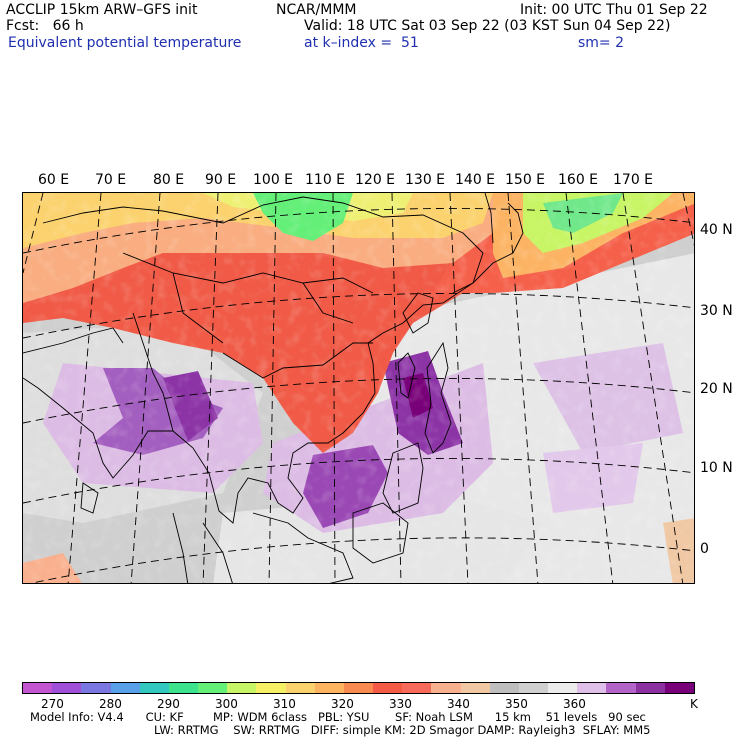 This screenshot has height=740, width=740. I want to click on colorbar-tick-label: 280, so click(110, 704).